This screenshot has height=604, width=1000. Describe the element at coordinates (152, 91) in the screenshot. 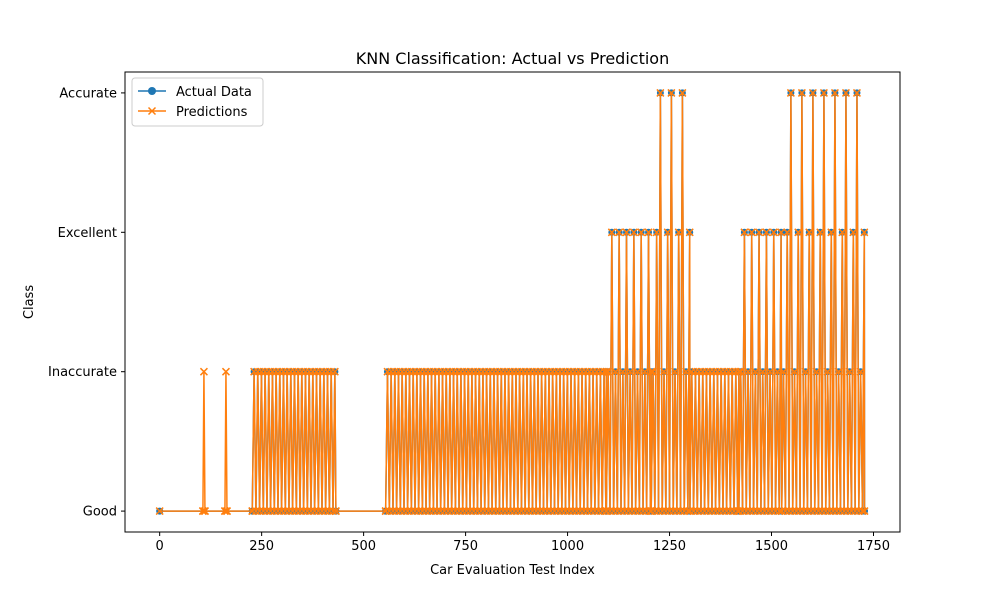

I see `legend-actual-marker` at that location.